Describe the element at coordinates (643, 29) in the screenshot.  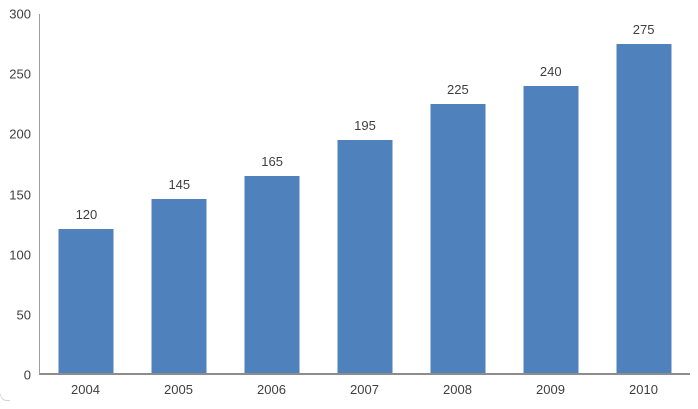
I see `bar-value-label: 275` at that location.